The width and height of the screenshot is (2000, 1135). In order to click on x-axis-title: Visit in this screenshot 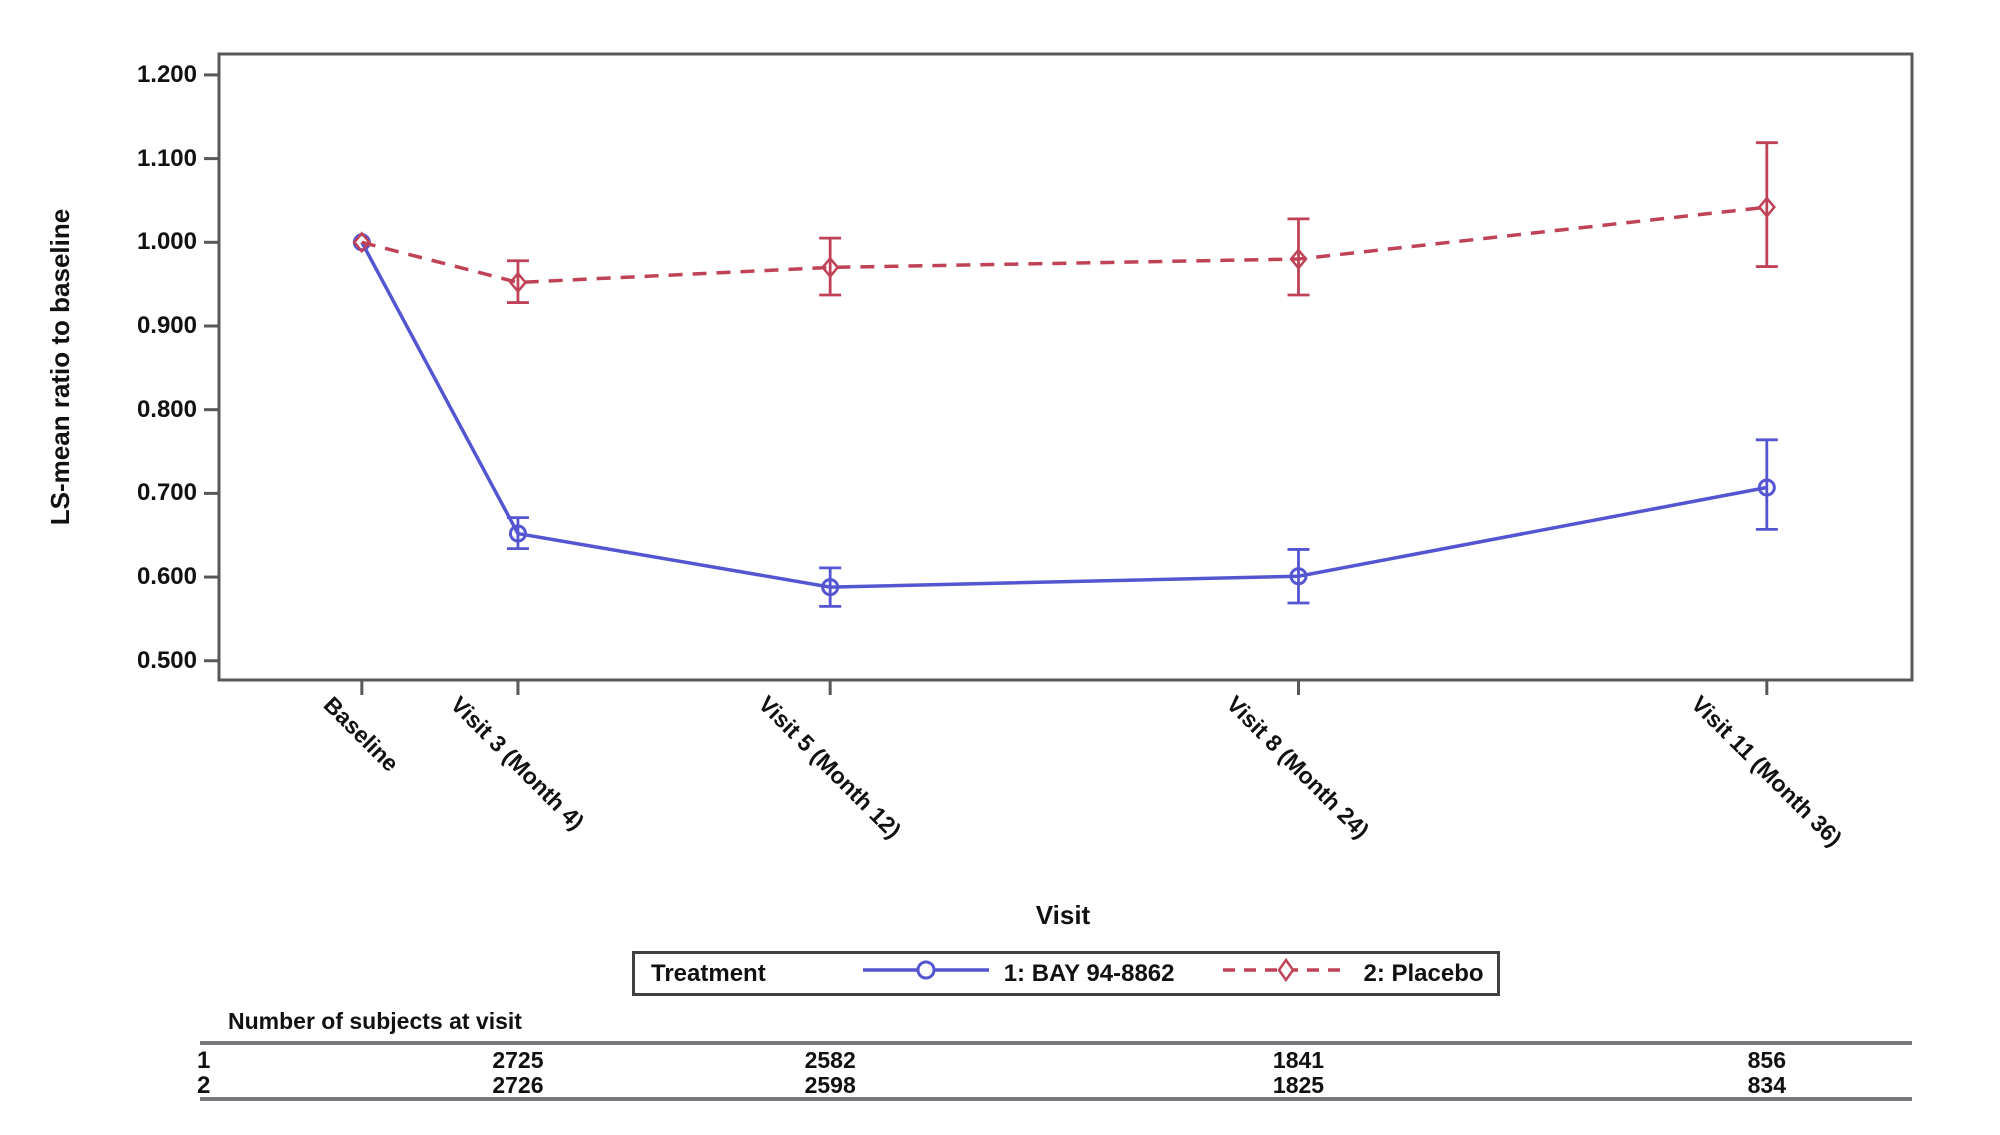, I will do `click(1063, 915)`.